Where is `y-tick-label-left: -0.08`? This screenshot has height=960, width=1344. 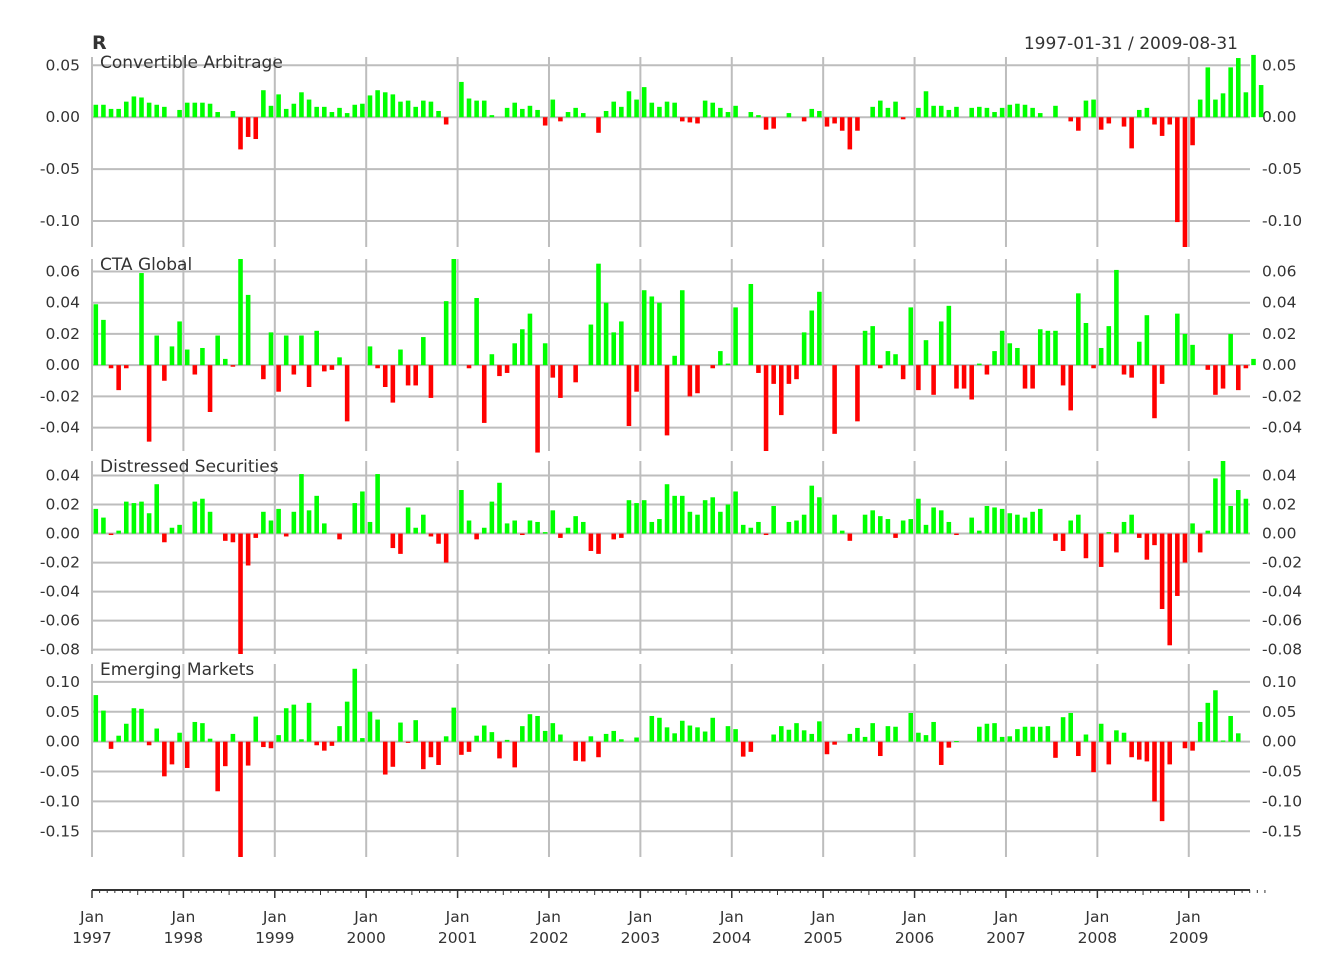
y-tick-label-left: -0.08 is located at coordinates (60, 650).